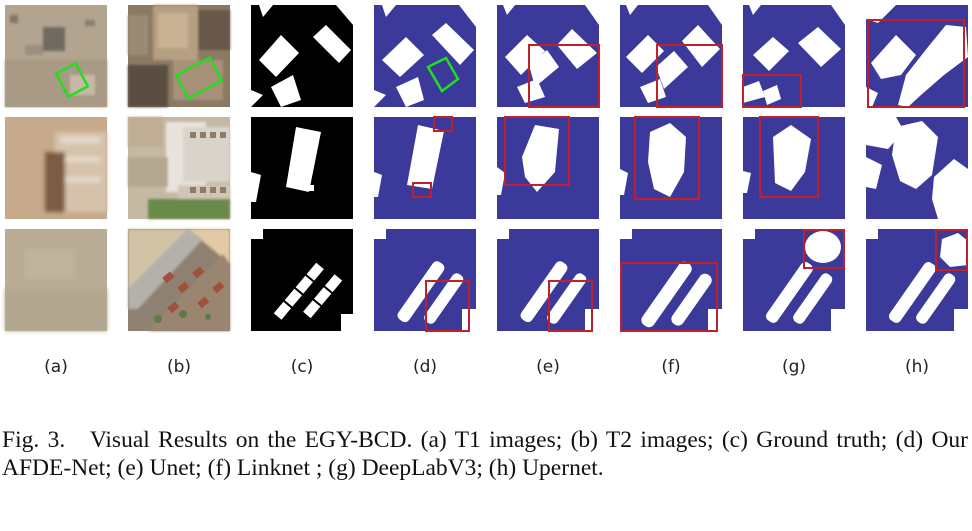  I want to click on linknet-result-row2, so click(671, 167).